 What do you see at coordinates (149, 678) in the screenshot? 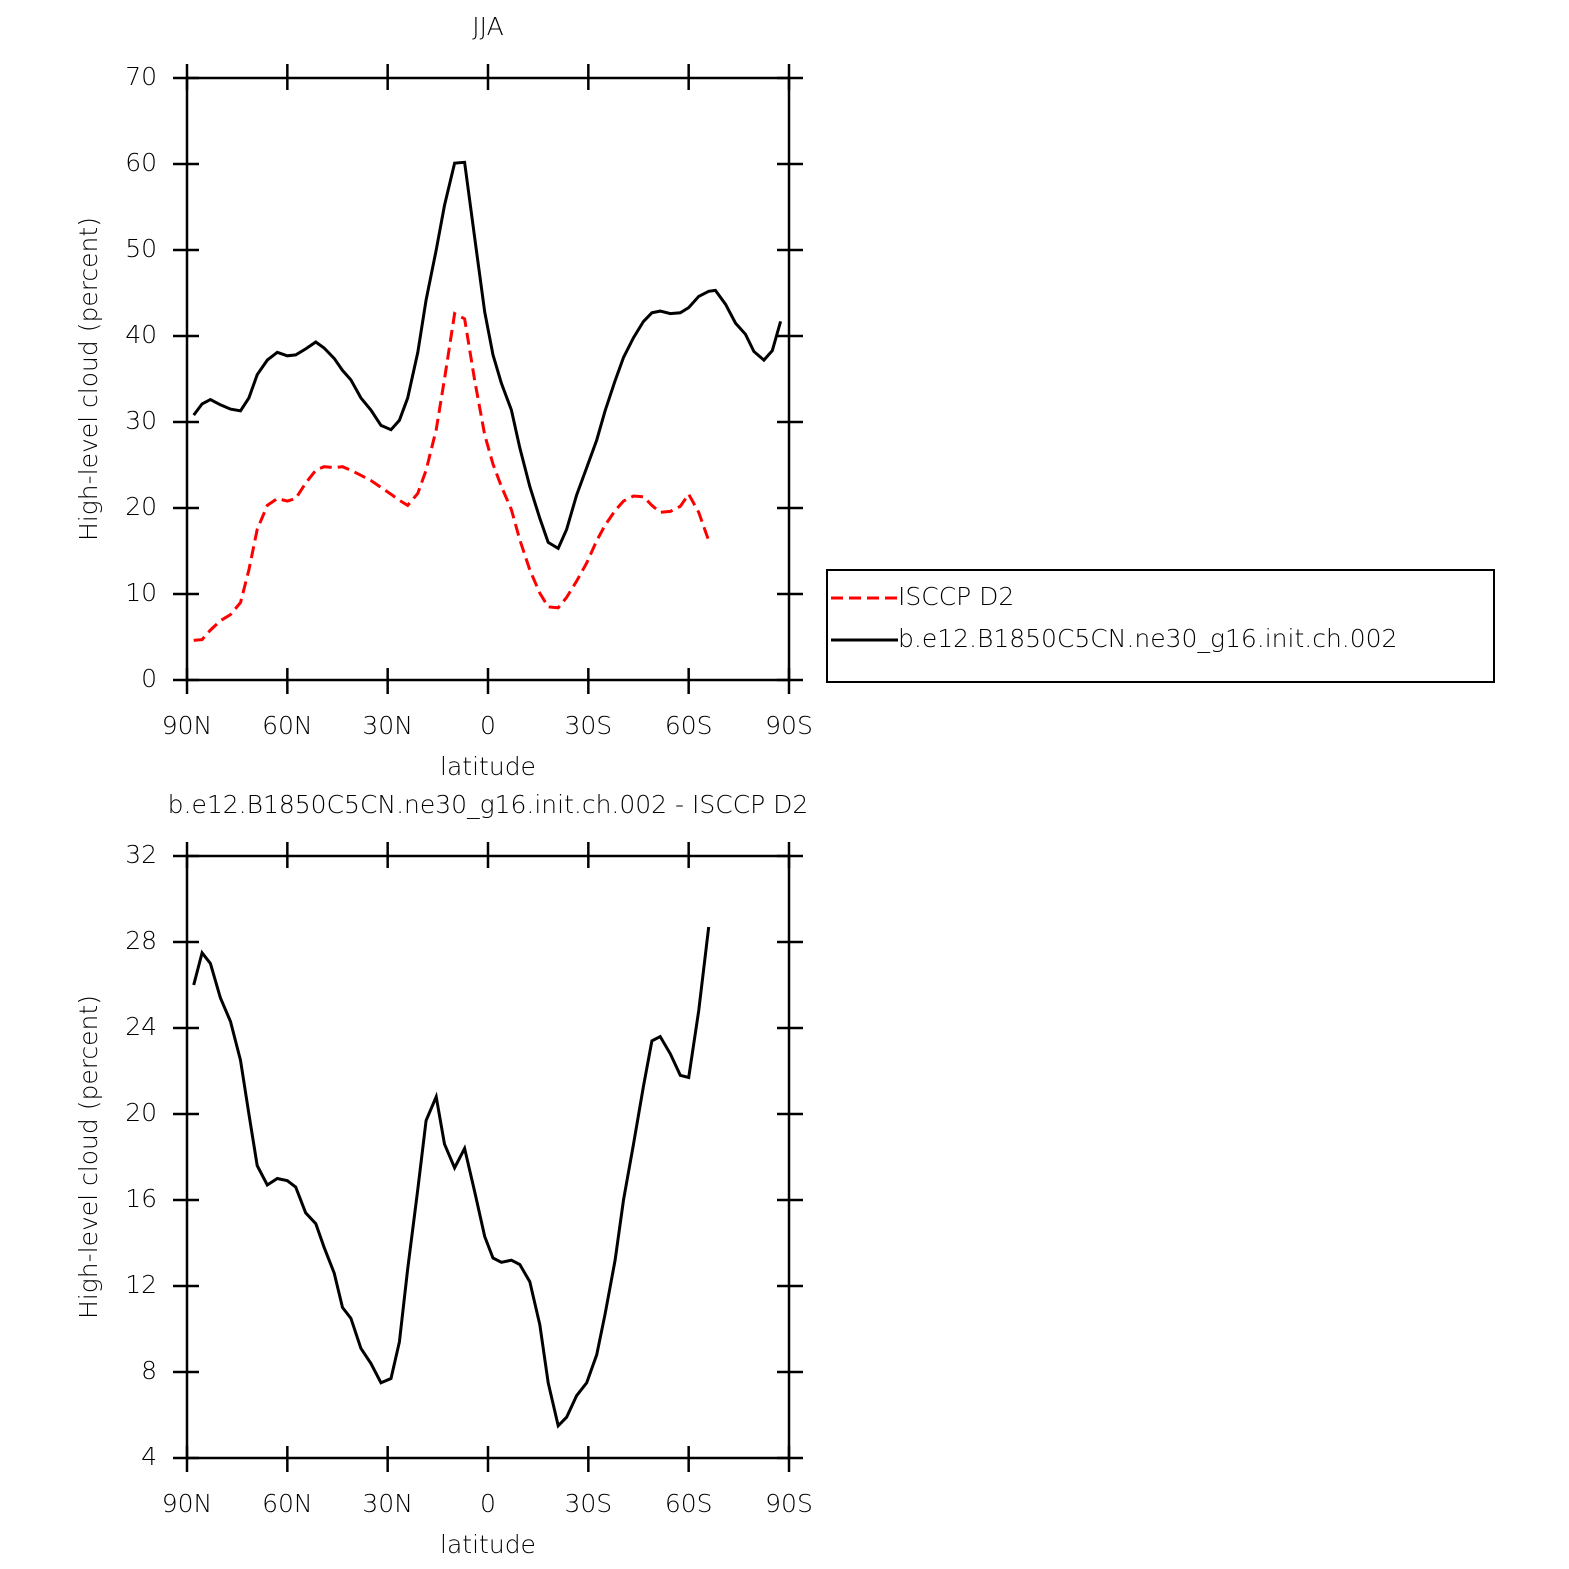
I see `y-tick-label: 0` at bounding box center [149, 678].